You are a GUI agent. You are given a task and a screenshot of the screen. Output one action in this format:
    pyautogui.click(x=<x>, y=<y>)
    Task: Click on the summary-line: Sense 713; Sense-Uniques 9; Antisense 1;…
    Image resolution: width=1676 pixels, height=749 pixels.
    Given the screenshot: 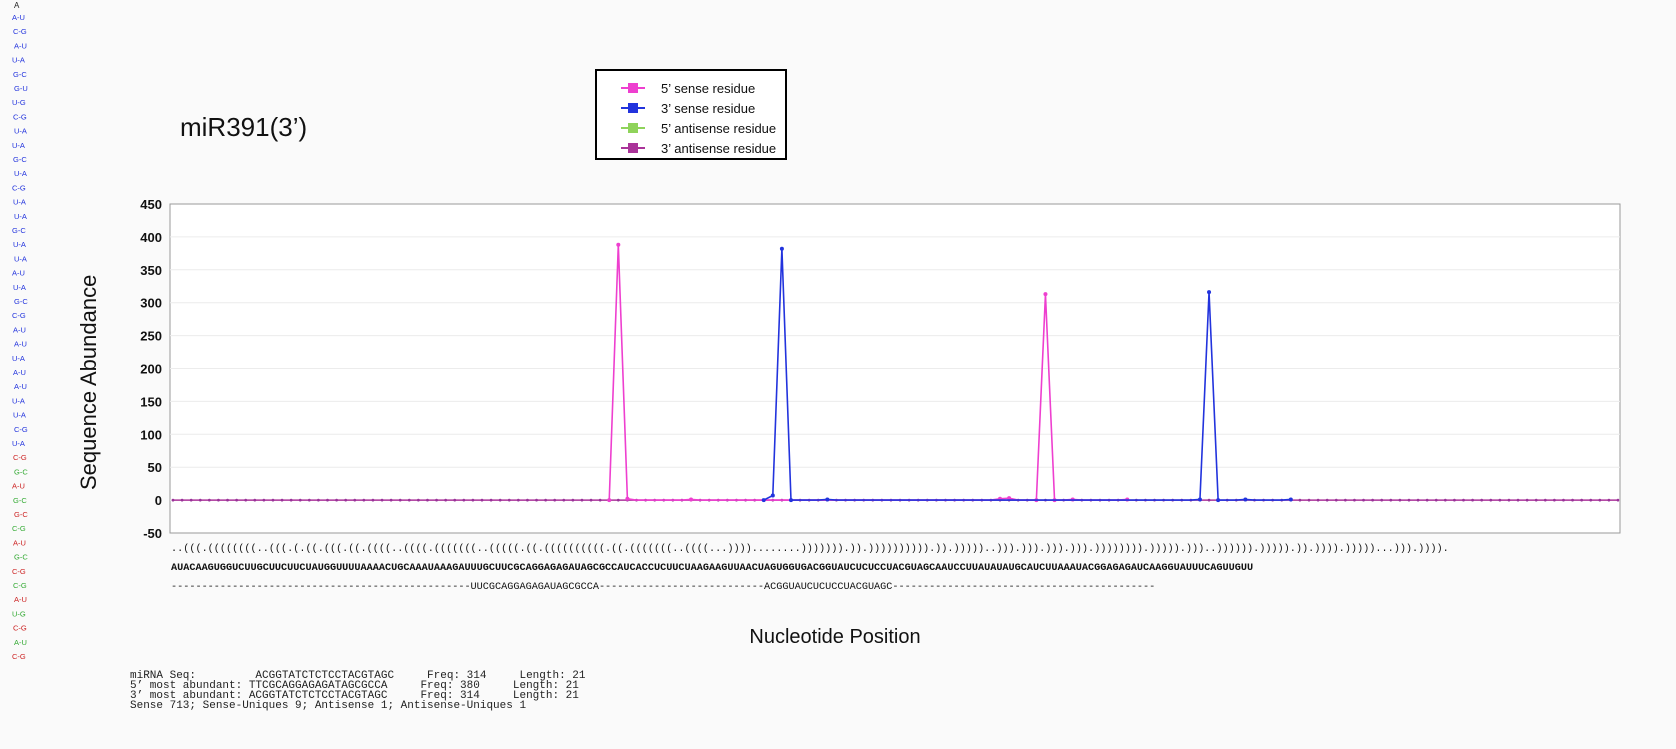 What is the action you would take?
    pyautogui.click(x=328, y=706)
    